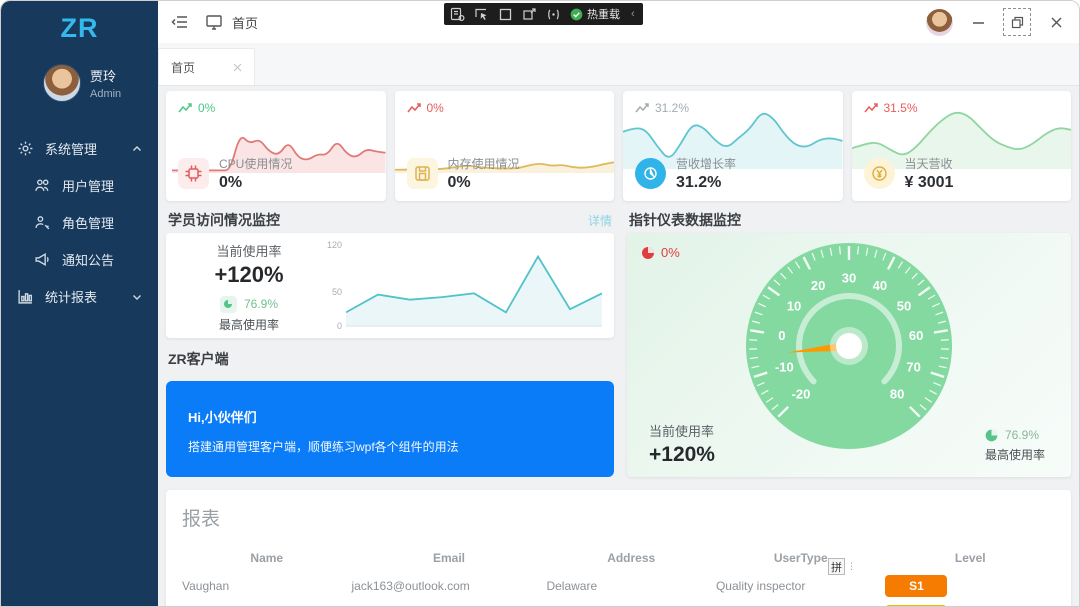 The image size is (1080, 607). What do you see at coordinates (660, 252) in the screenshot?
I see `gauge-badge: 0%` at bounding box center [660, 252].